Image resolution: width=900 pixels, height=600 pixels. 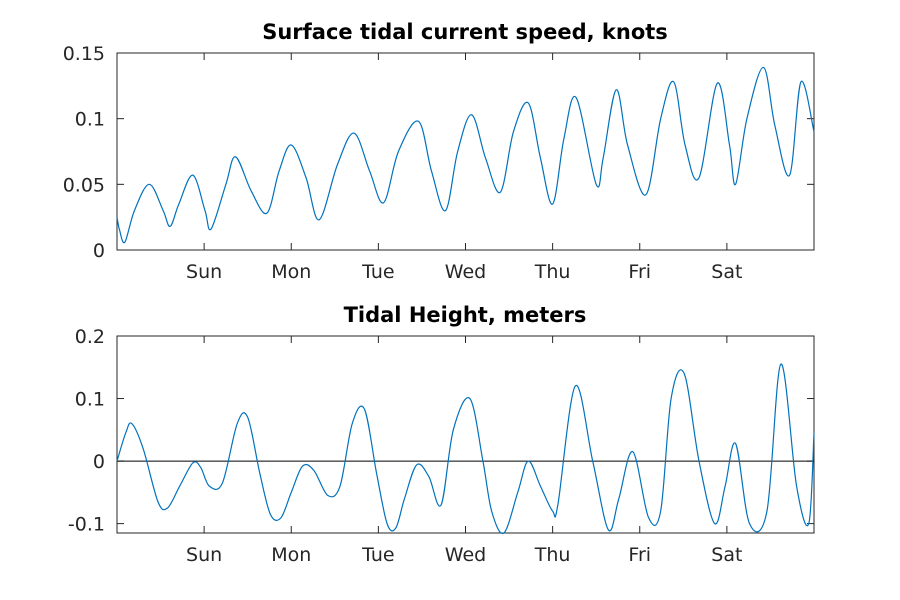 I want to click on chart-title: Tidal Height, meters, so click(x=465, y=315).